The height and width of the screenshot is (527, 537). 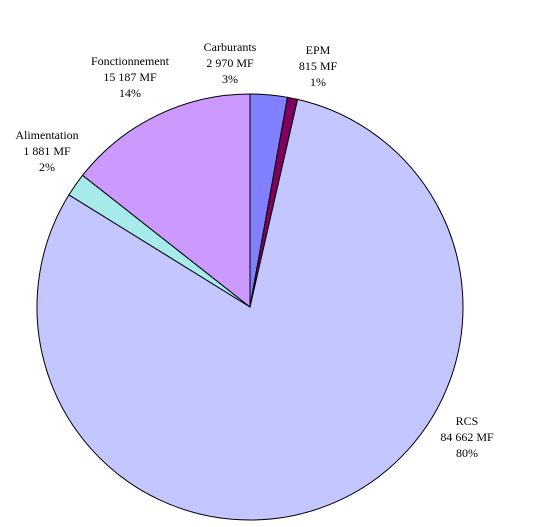 What do you see at coordinates (467, 453) in the screenshot?
I see `slice-percent-rcs: 80%` at bounding box center [467, 453].